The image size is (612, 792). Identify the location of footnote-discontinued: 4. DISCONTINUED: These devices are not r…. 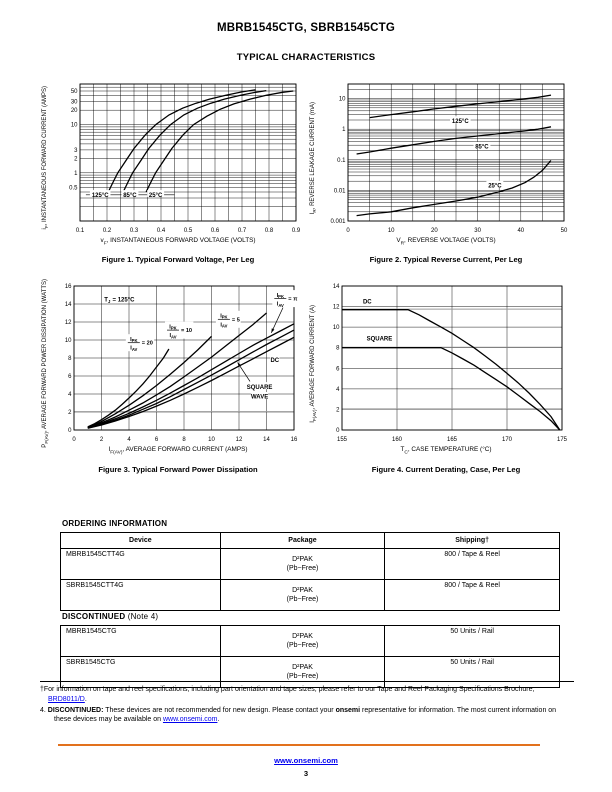
(298, 715).